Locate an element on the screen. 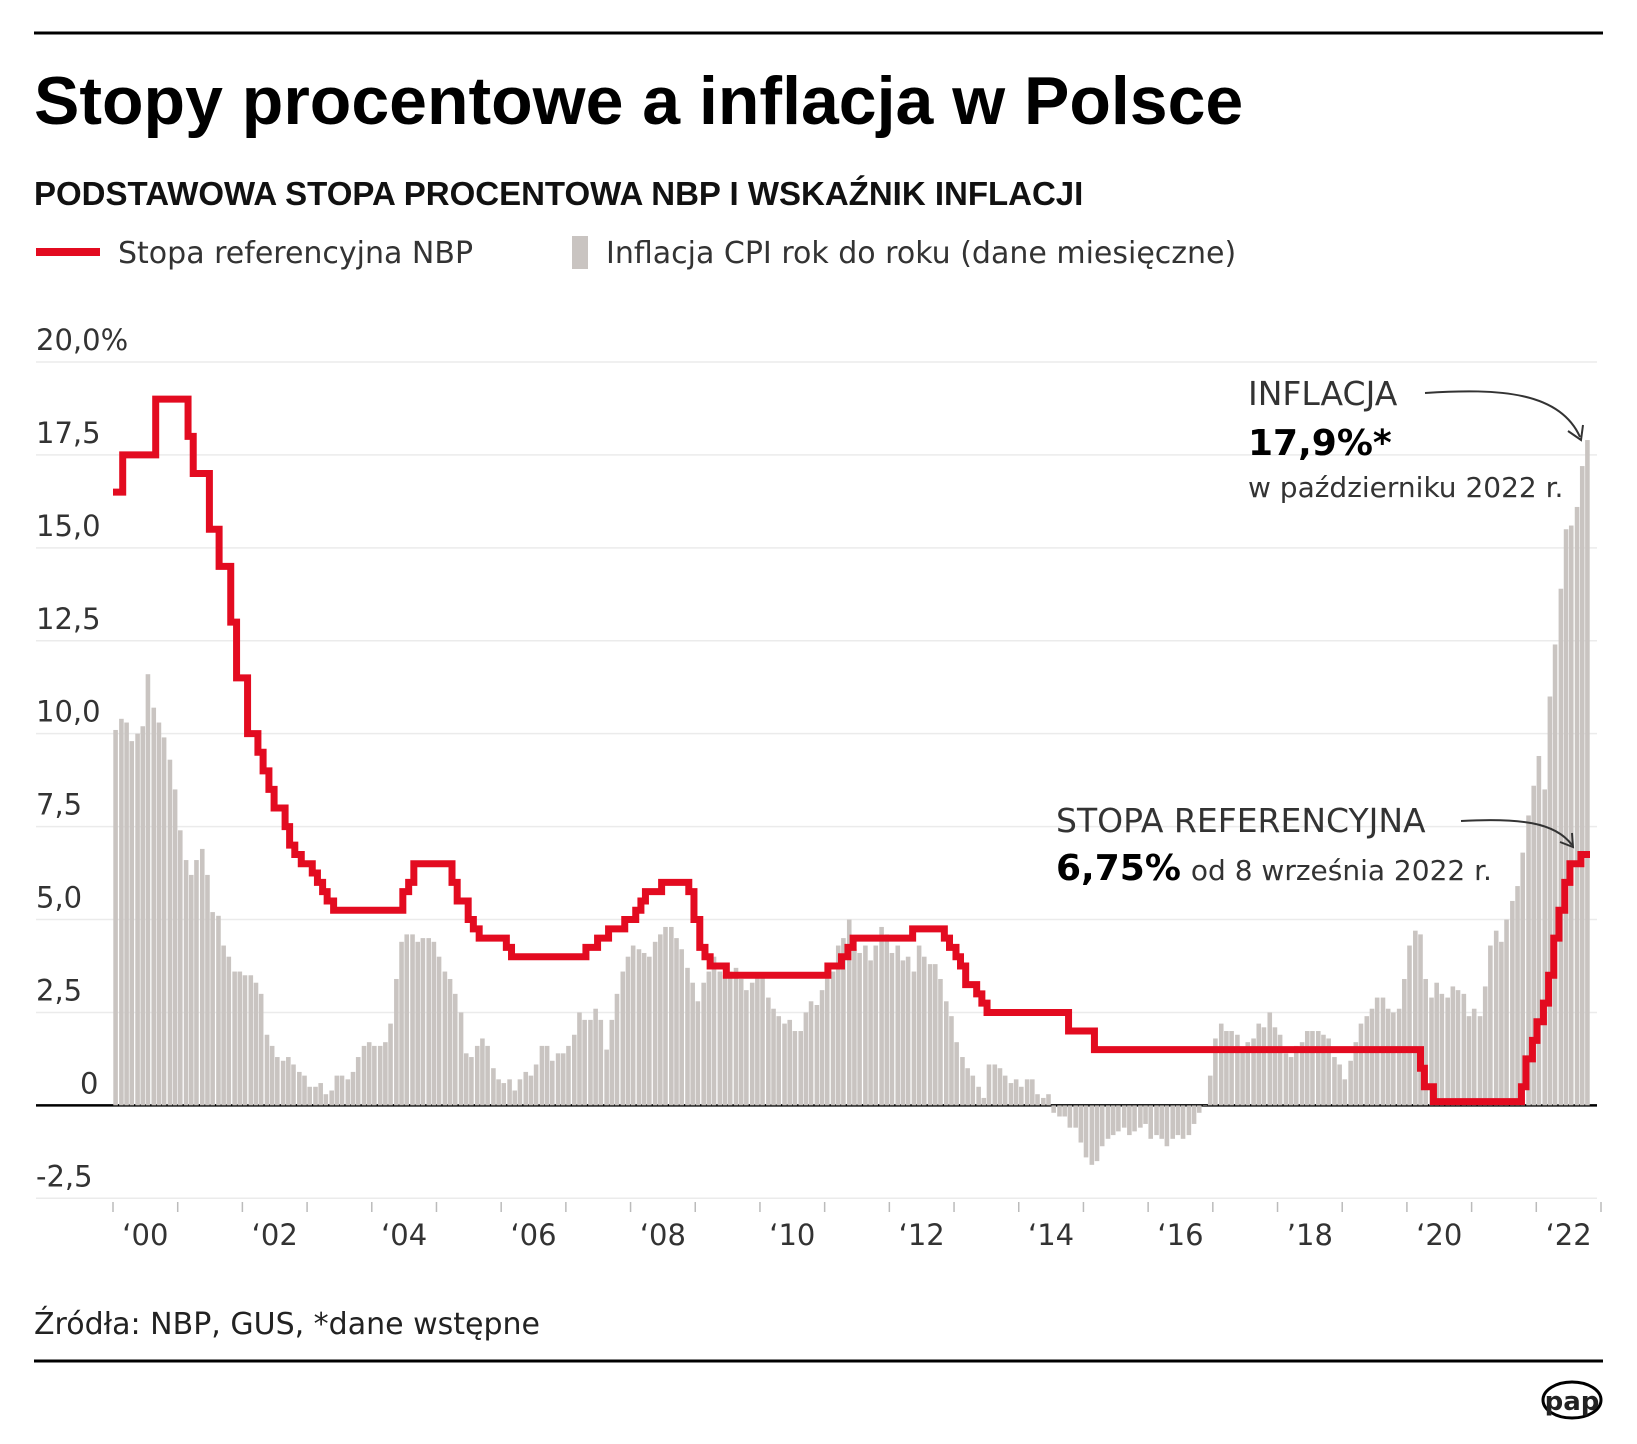 The width and height of the screenshot is (1637, 1444). arrow-head is located at coordinates (1575, 433).